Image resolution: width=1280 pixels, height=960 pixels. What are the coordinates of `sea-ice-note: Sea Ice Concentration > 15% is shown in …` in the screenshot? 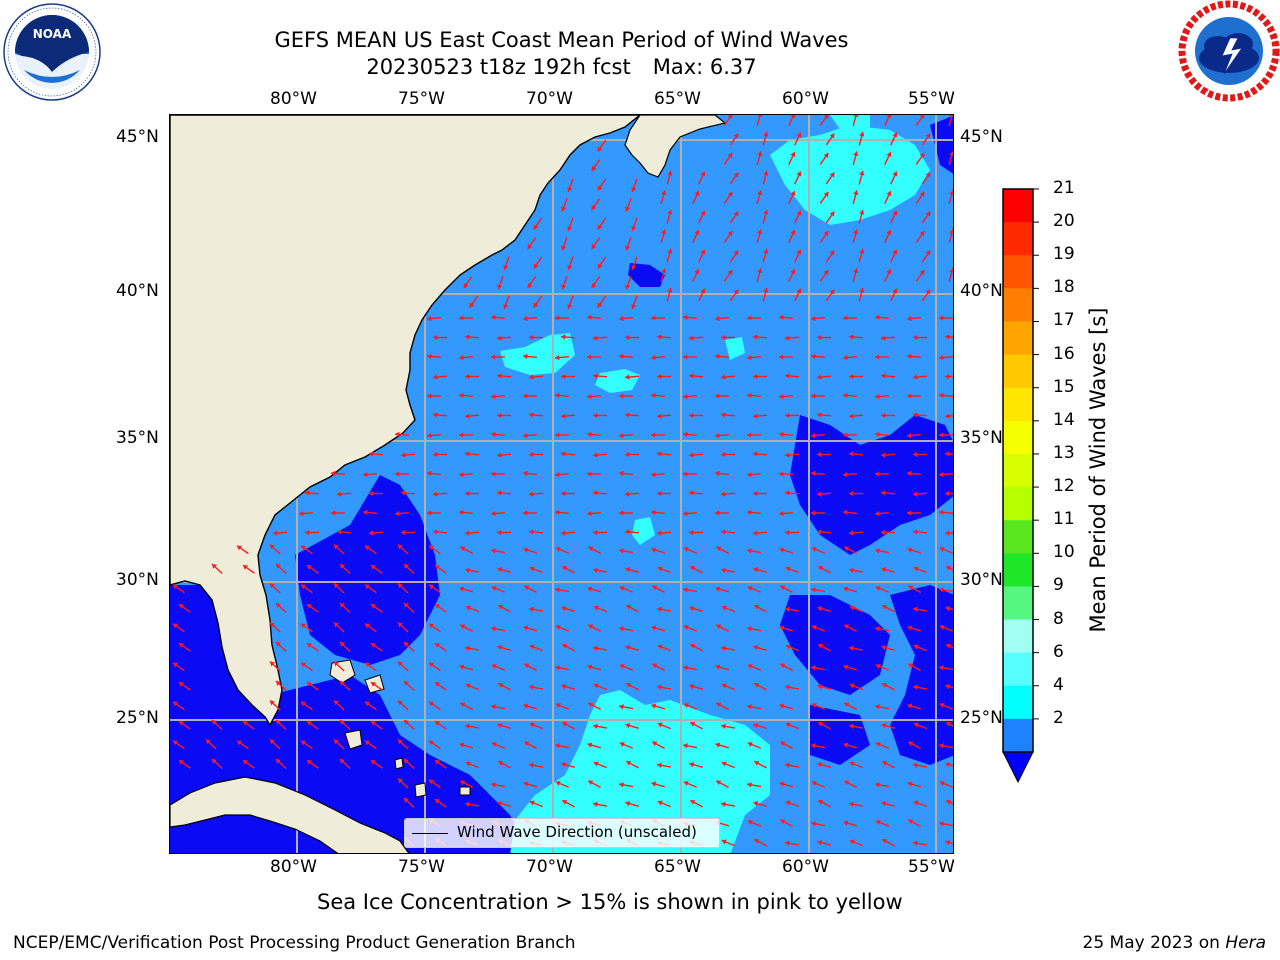 It's located at (610, 902).